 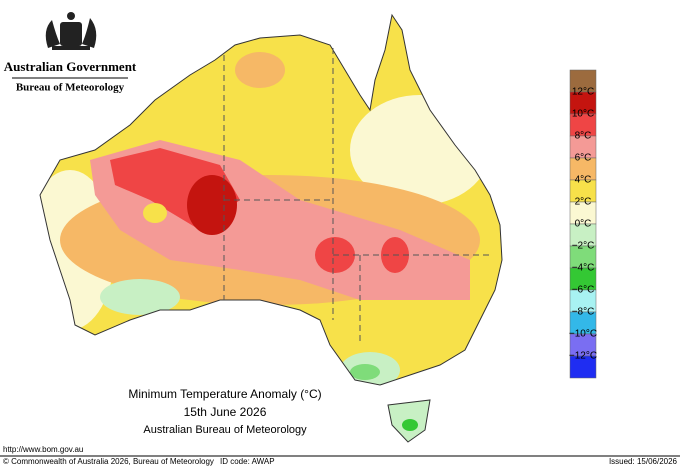 What do you see at coordinates (410, 425) in the screenshot?
I see `tasmania-anomaly` at bounding box center [410, 425].